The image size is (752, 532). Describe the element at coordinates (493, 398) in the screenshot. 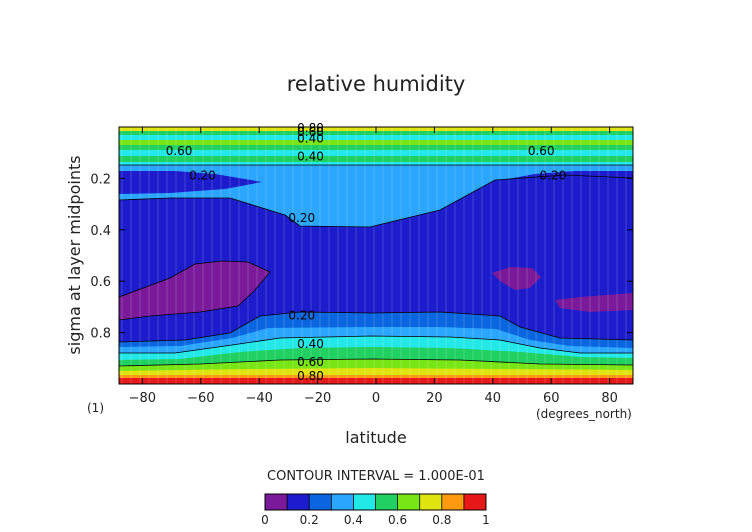

I see `x-tick-label: 40` at that location.